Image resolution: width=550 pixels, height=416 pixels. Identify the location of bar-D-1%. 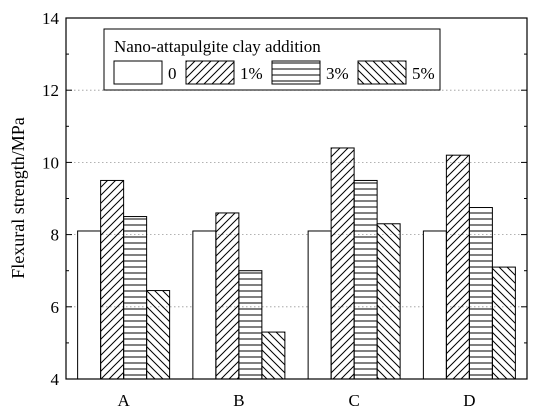
(457, 267).